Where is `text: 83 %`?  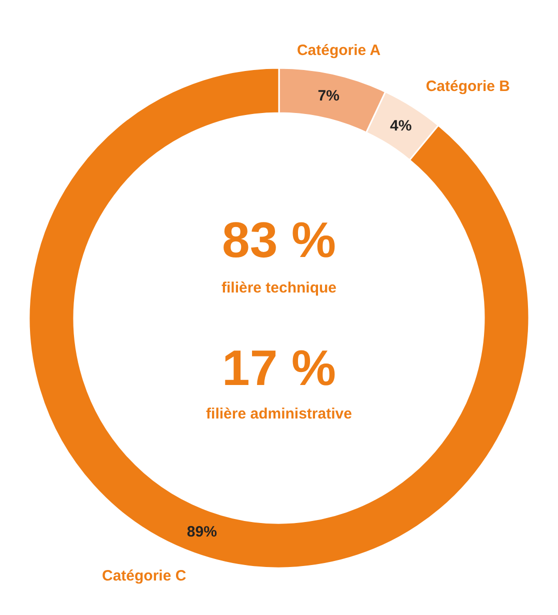
text: 83 % is located at coordinates (279, 240).